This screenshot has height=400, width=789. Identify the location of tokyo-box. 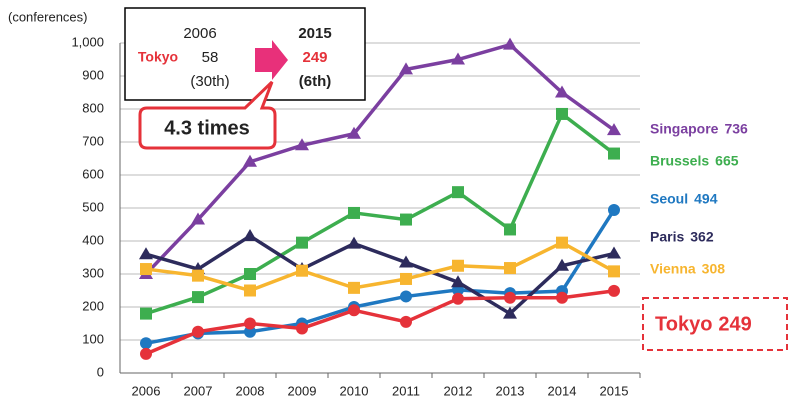
(715, 324).